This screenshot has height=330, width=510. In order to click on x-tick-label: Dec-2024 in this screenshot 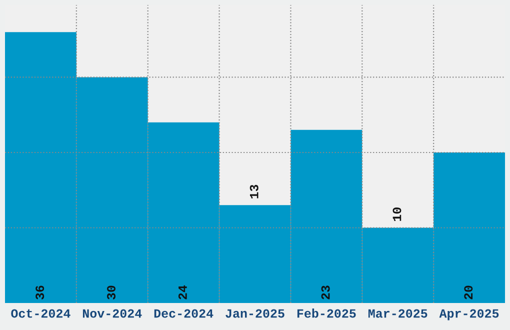, I will do `click(184, 313)`.